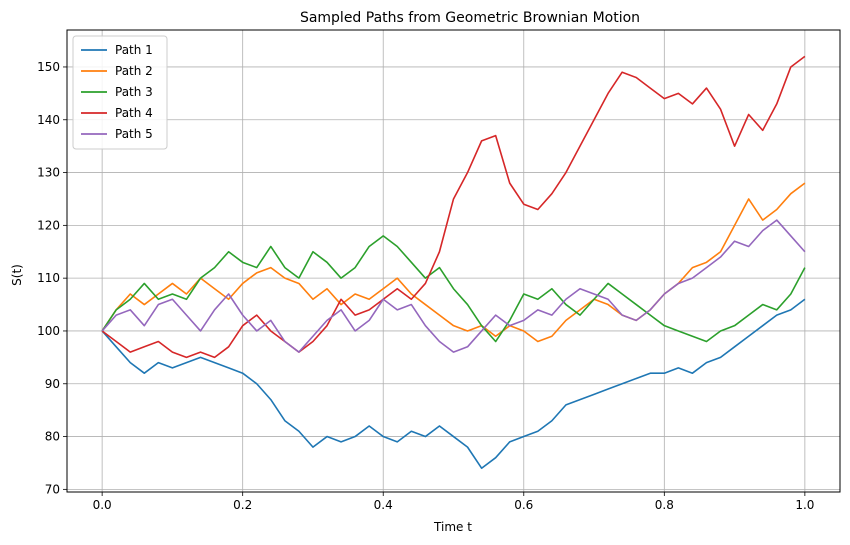  I want to click on x-tick-label: 0.8, so click(664, 505).